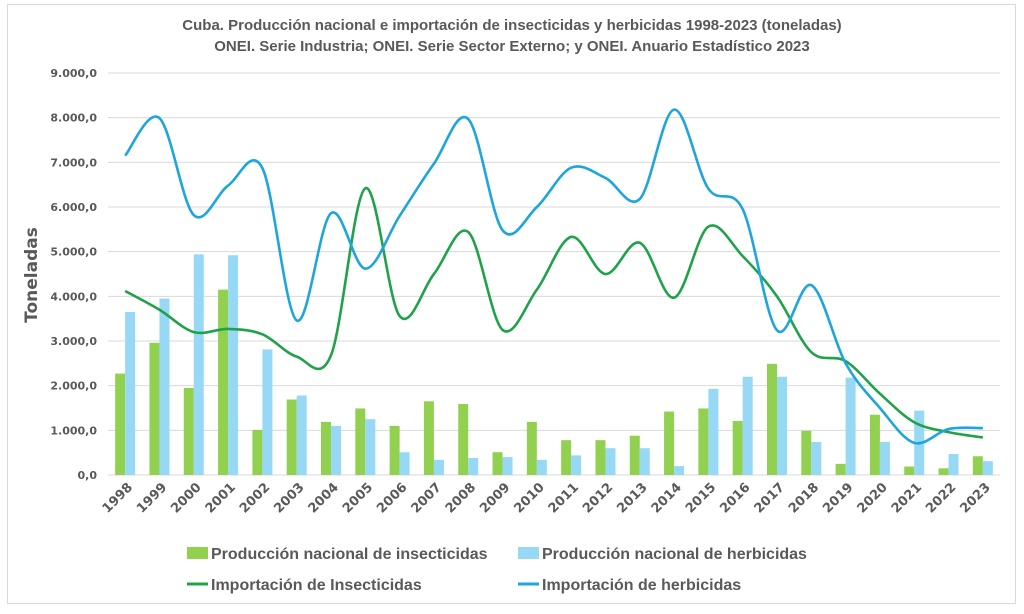 This screenshot has height=614, width=1024. I want to click on x-tick-label: 2009, so click(495, 498).